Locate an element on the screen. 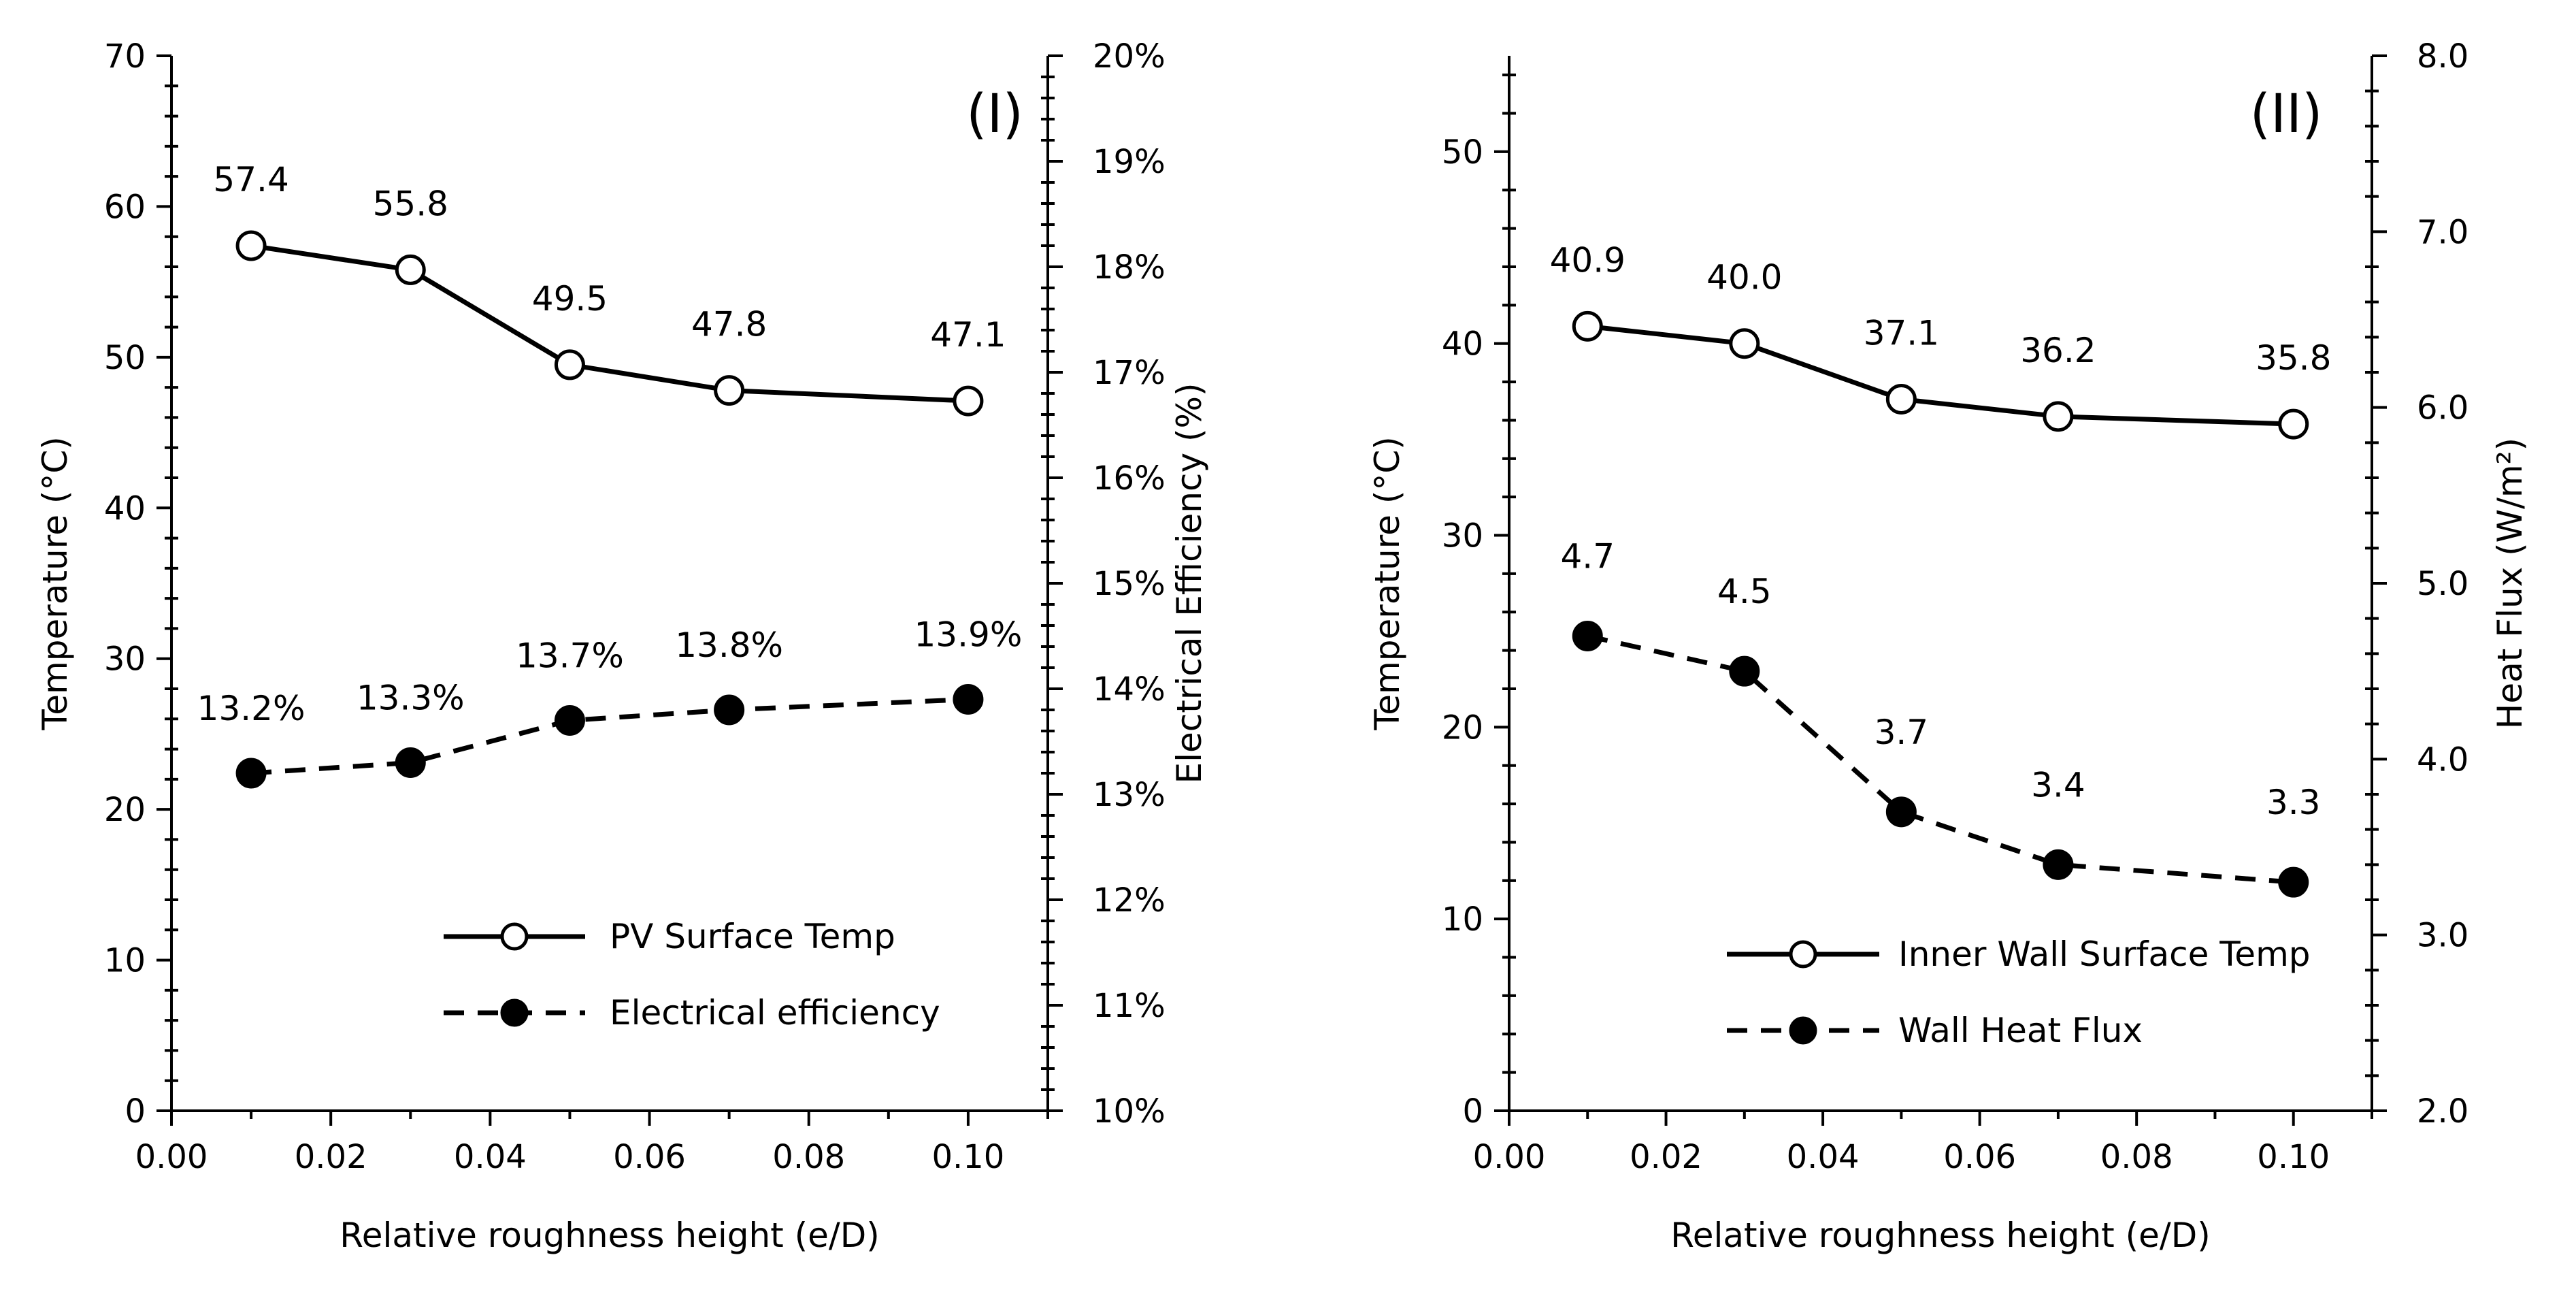  data-label-series-1: 57.4 is located at coordinates (251, 179).